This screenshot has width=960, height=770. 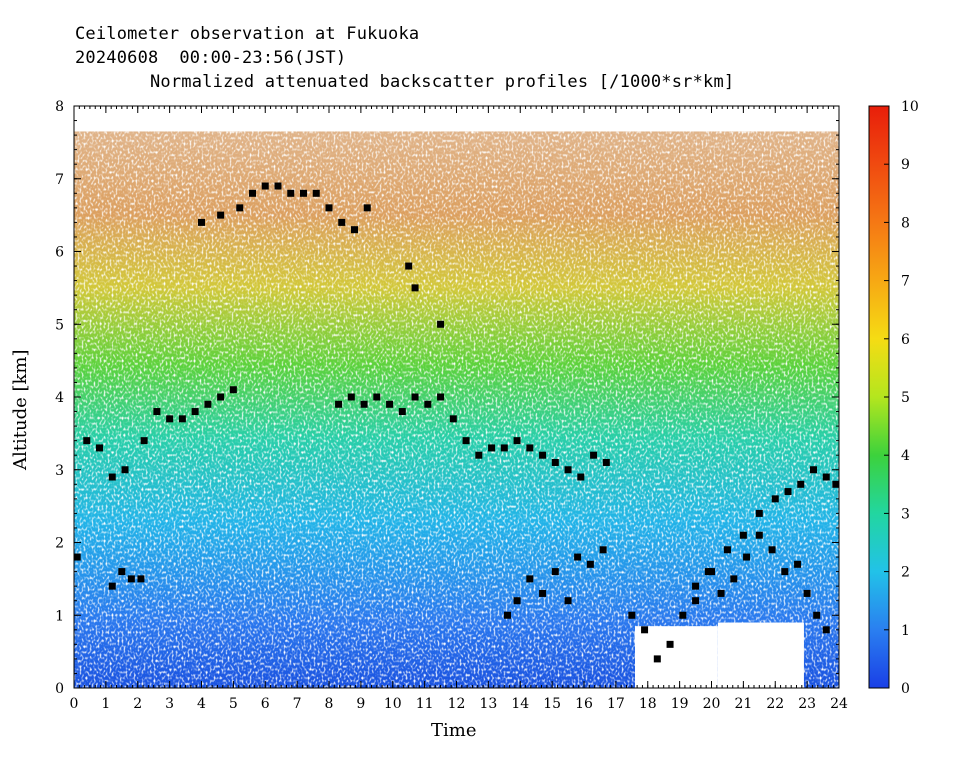 I want to click on x-tick-label: 0, so click(x=74, y=704).